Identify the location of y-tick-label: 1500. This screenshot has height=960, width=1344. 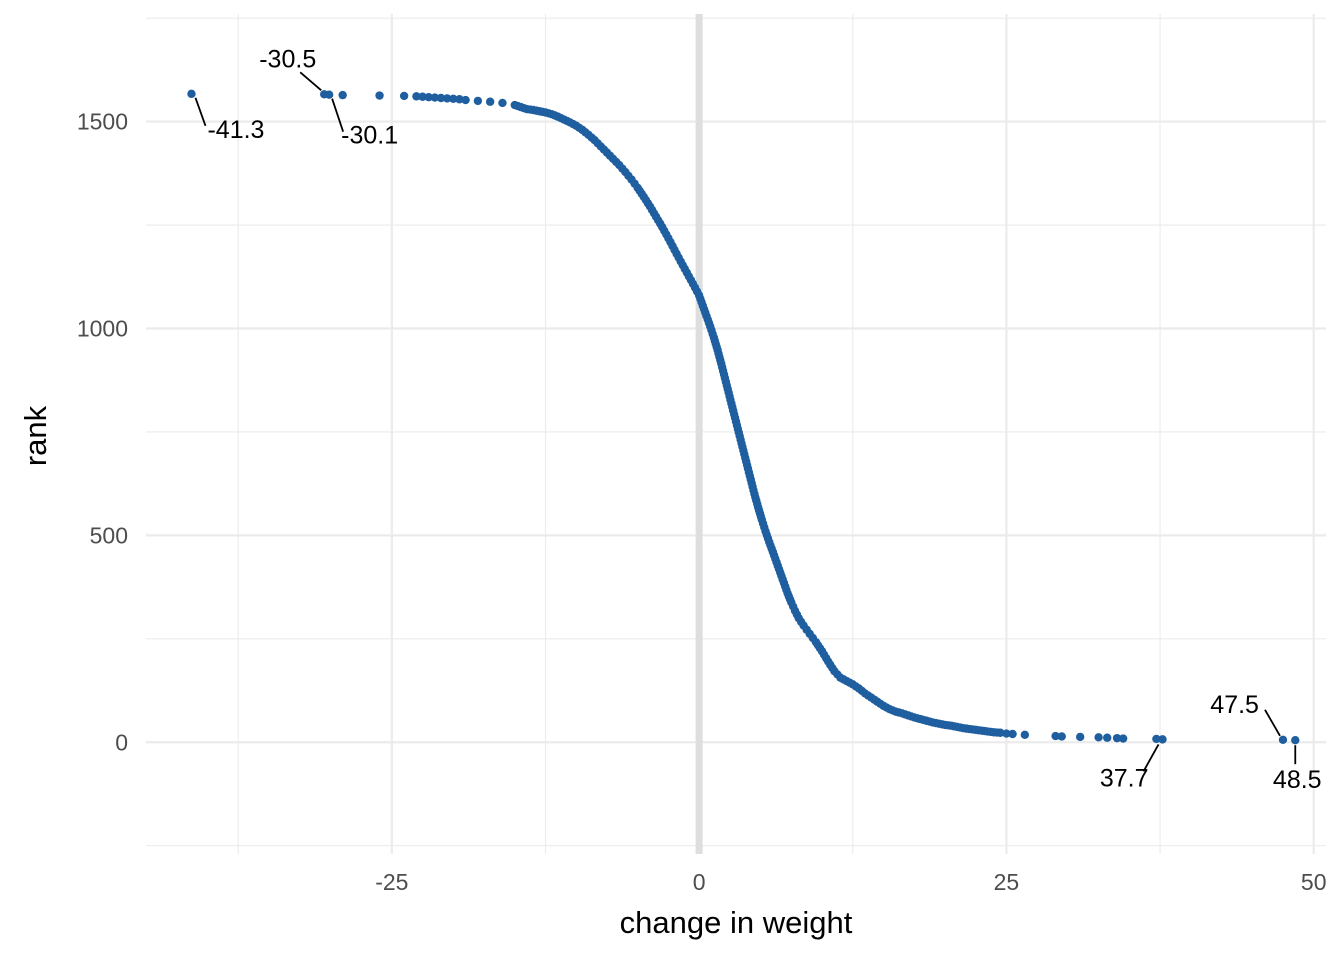
(102, 122).